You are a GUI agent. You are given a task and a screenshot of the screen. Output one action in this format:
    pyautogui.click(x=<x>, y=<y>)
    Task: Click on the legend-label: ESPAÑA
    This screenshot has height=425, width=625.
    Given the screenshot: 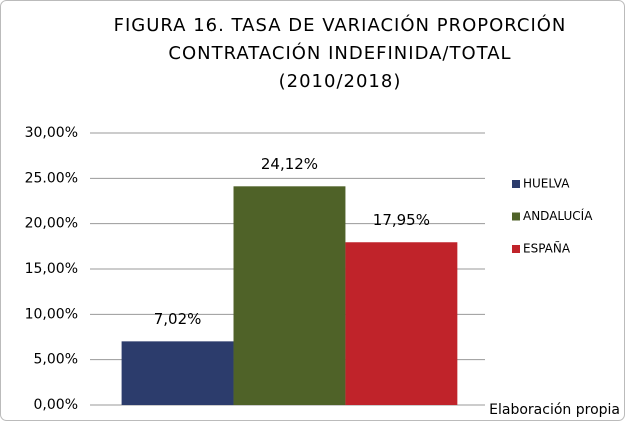 What is the action you would take?
    pyautogui.click(x=547, y=248)
    